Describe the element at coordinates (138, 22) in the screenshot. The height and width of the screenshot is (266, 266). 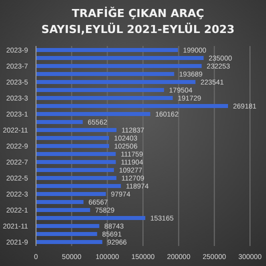
I see `chart-title: TRAFİĞE ÇIKAN ARAÇ SAYISI,EYLÜL 2021-EYLÜL 2023` at that location.